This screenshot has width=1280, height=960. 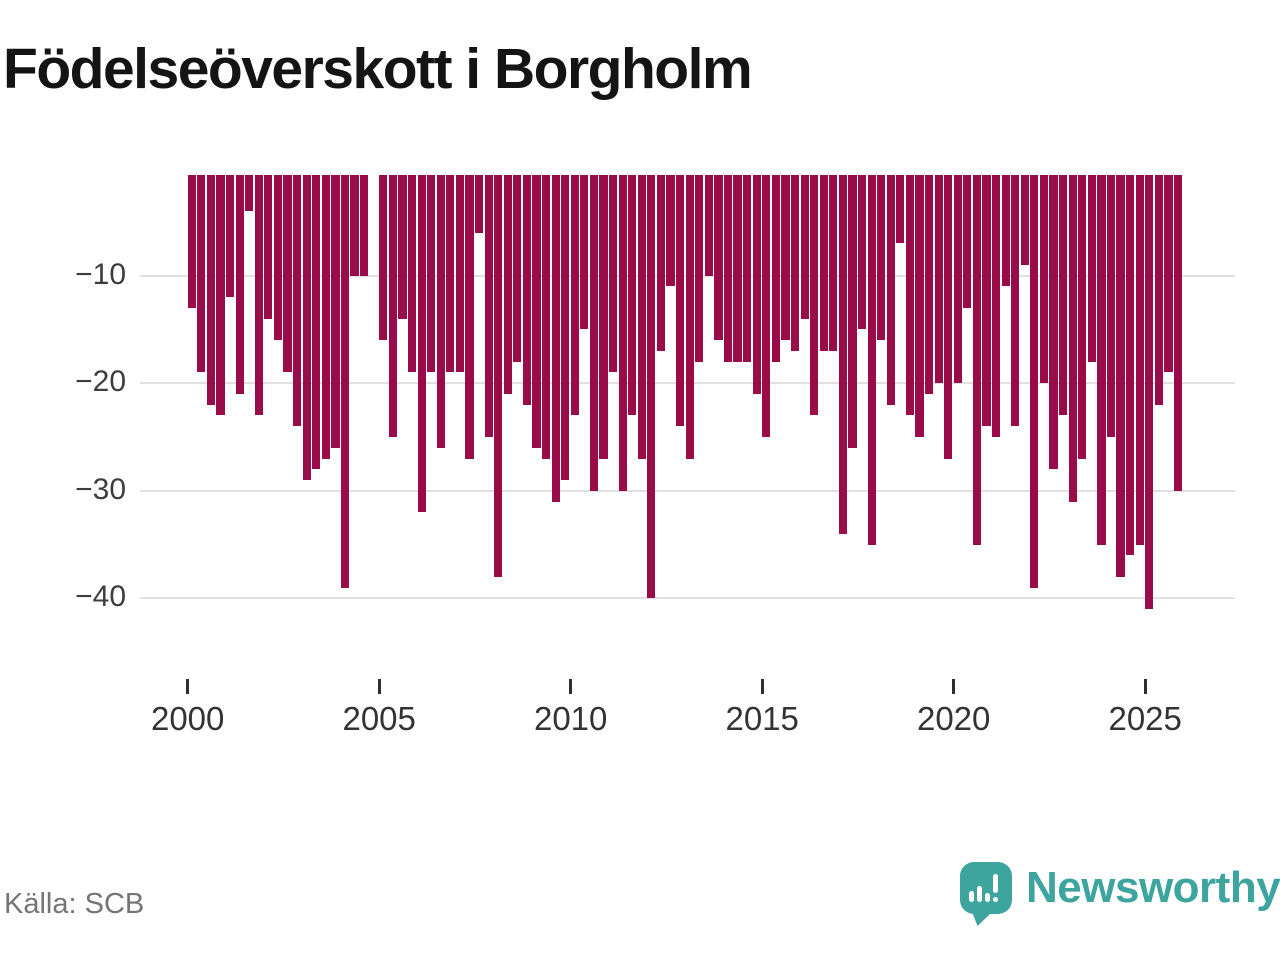 What do you see at coordinates (378, 69) in the screenshot?
I see `chart-title: Födelseöverskott i Borgholm` at bounding box center [378, 69].